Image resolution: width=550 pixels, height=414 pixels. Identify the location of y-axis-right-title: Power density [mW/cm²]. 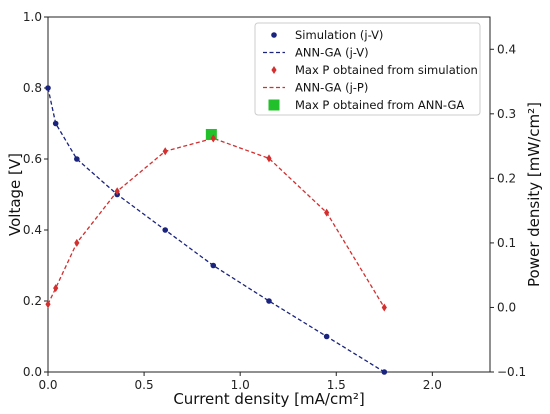
(534, 194).